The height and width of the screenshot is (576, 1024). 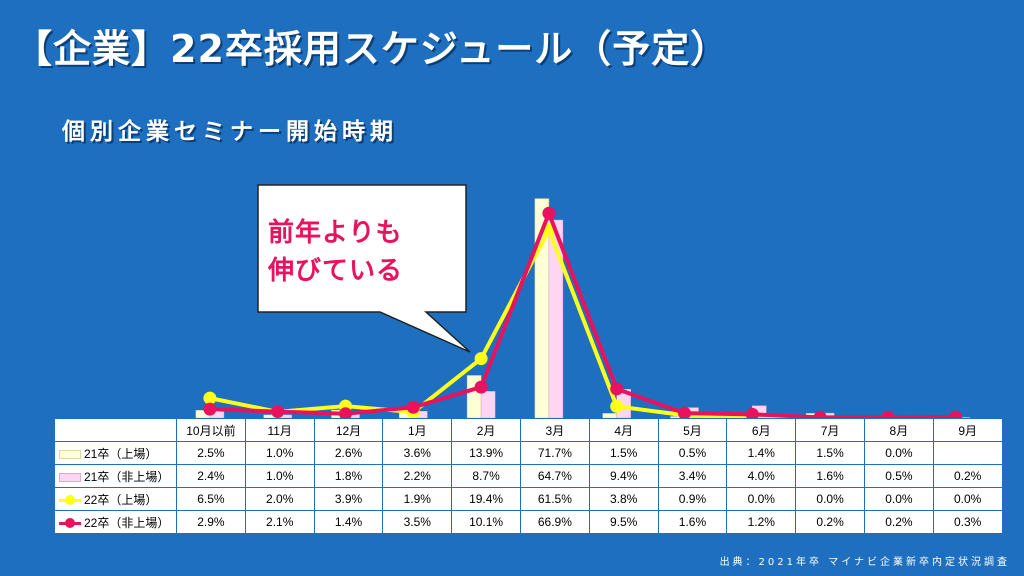 What do you see at coordinates (623, 476) in the screenshot?
I see `table-cell: 9.4%` at bounding box center [623, 476].